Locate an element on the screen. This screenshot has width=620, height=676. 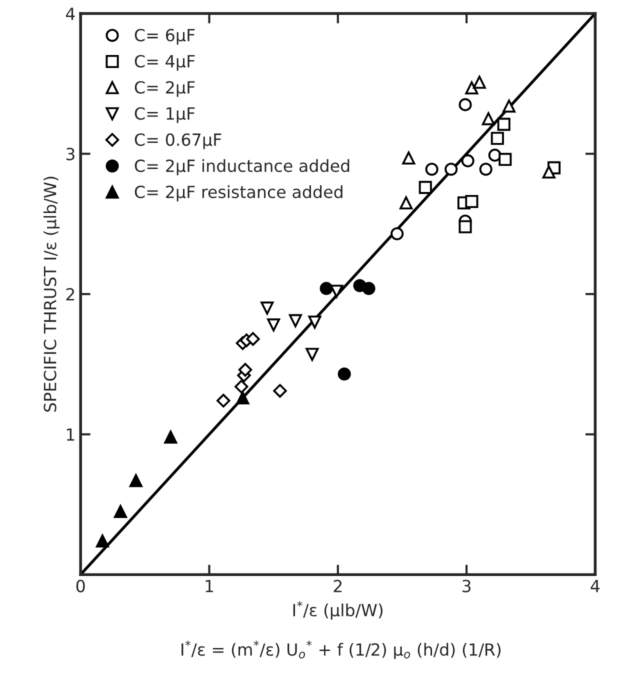
legend-label: C= 2μF inductance added is located at coordinates (242, 167).